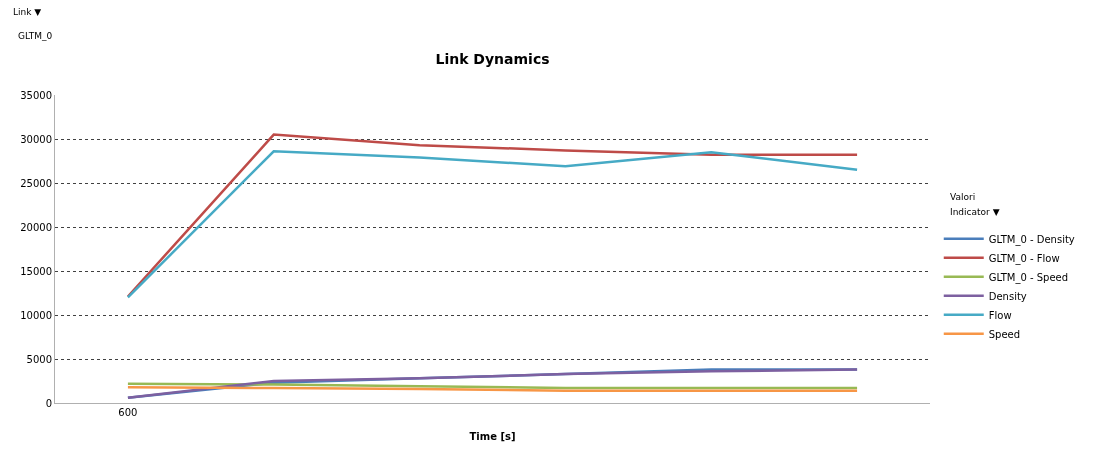  What do you see at coordinates (36, 315) in the screenshot?
I see `y-tick-label: 10000` at bounding box center [36, 315].